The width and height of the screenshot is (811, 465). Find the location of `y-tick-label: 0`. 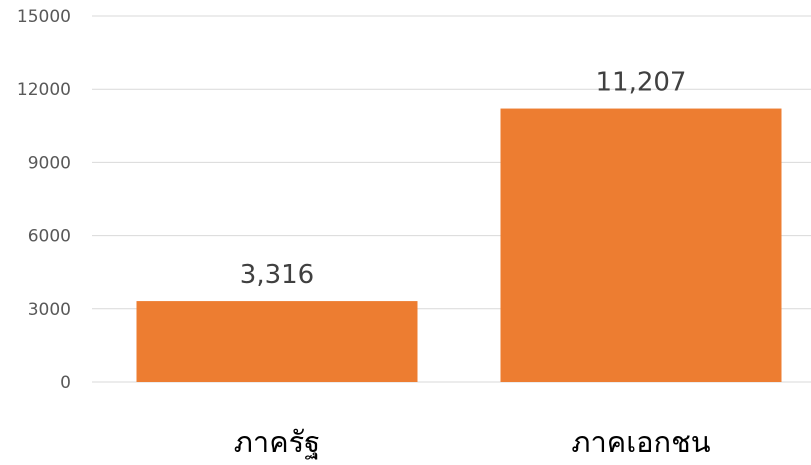

y-tick-label: 0 is located at coordinates (65, 383).